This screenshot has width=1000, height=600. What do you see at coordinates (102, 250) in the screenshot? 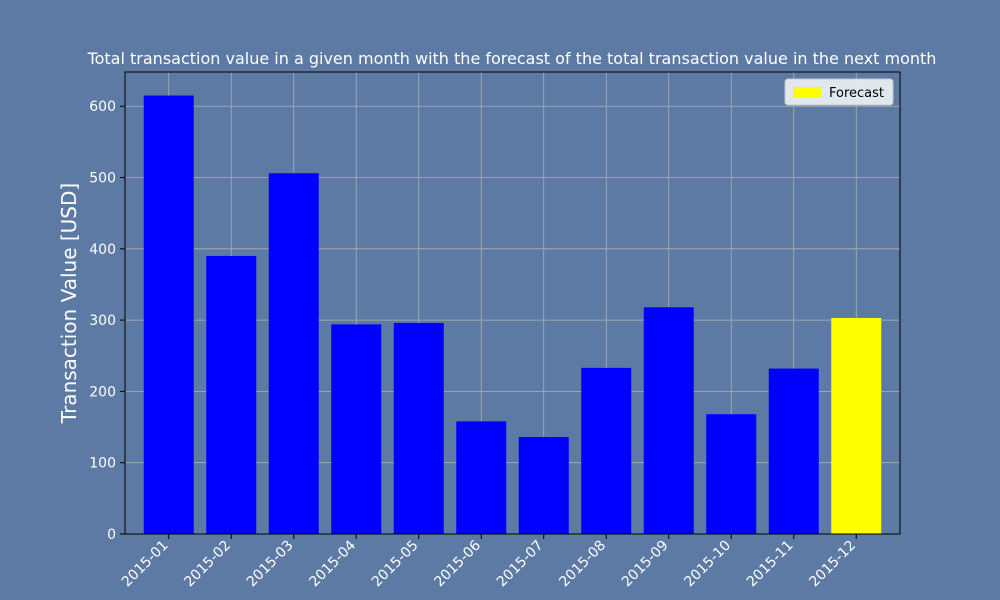
I see `y-tick-label: 400` at bounding box center [102, 250].